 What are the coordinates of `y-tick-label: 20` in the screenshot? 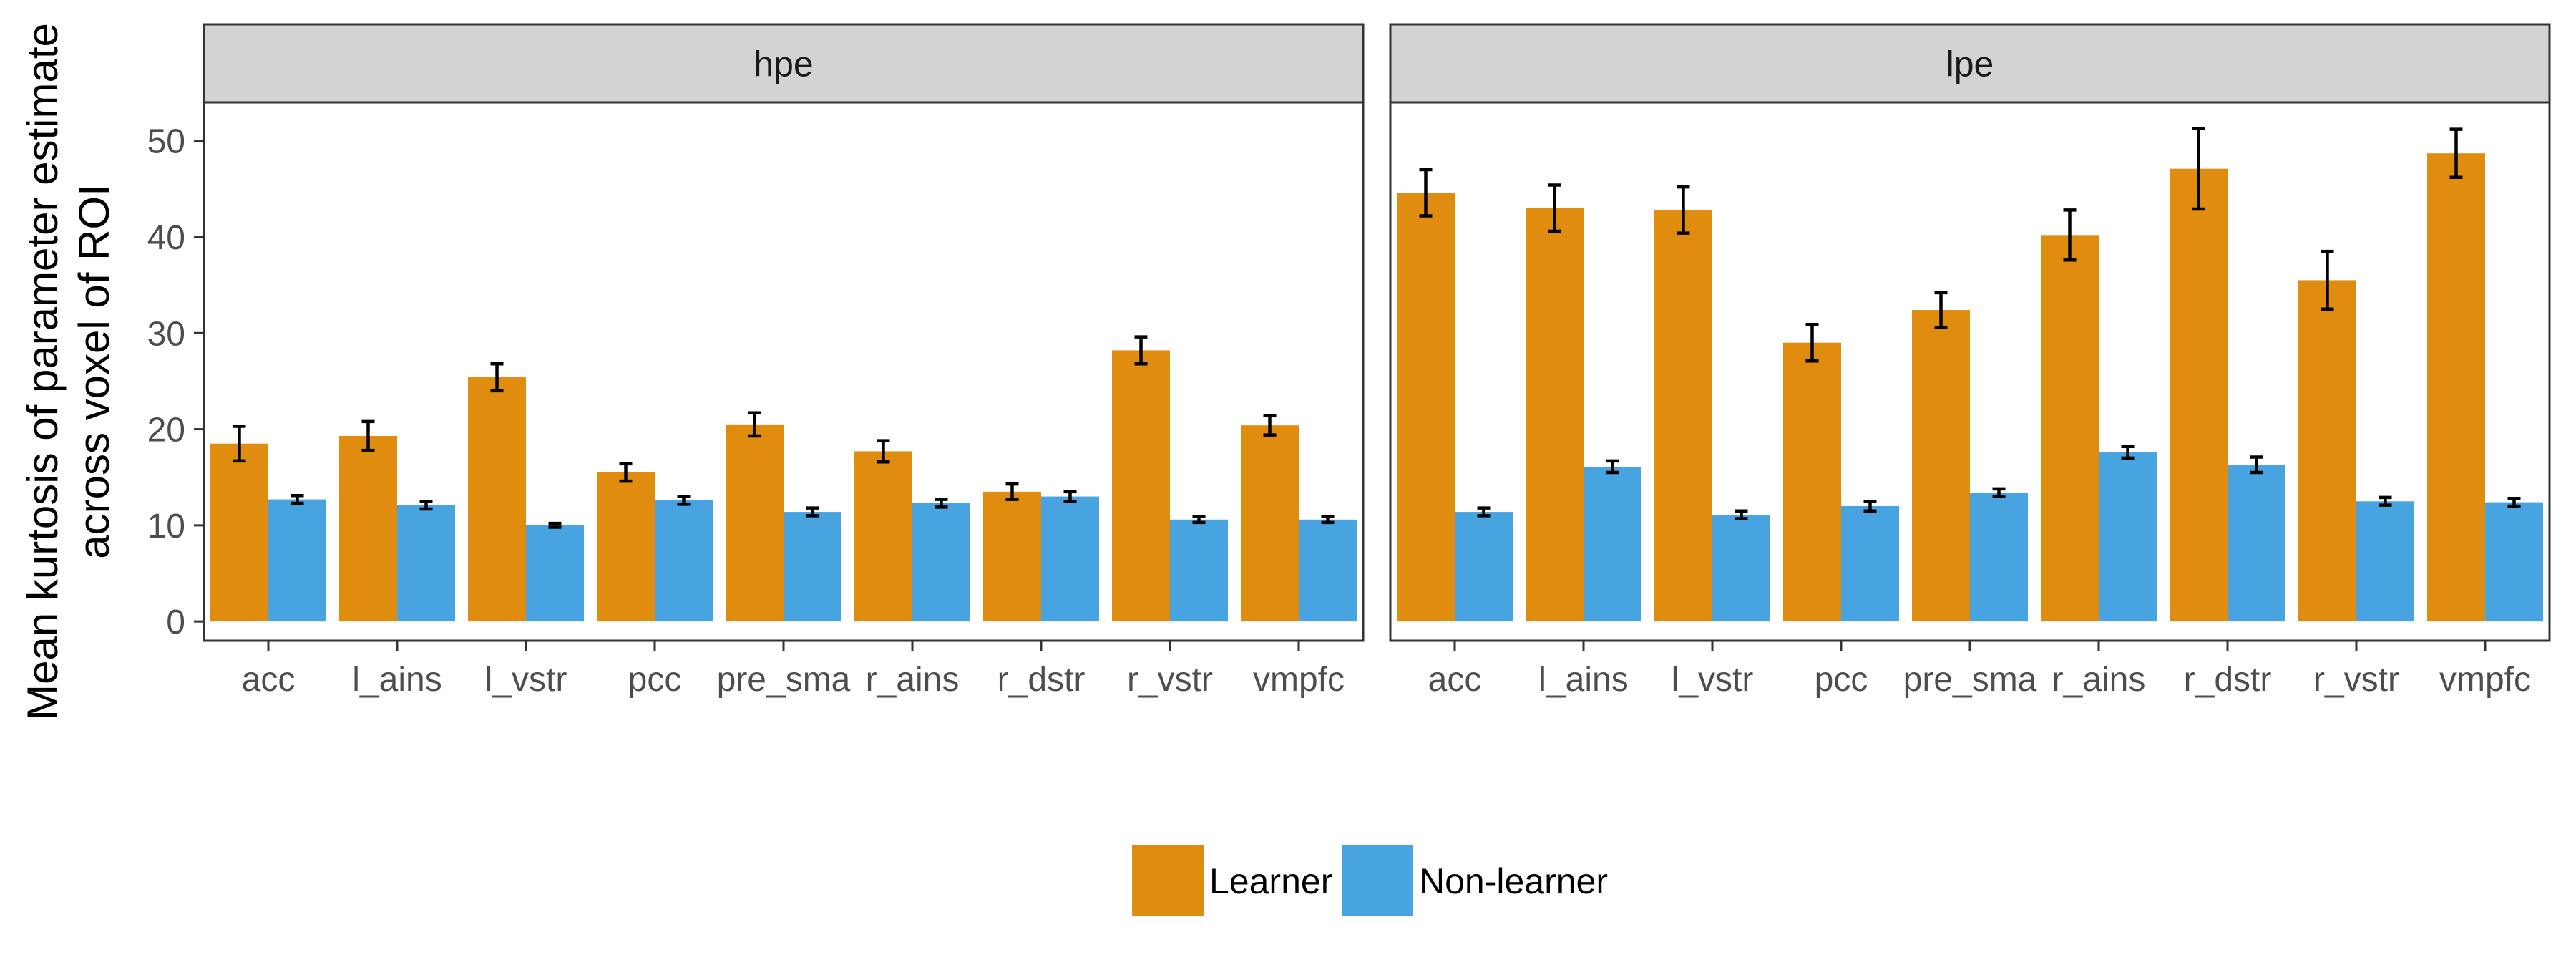 It's located at (166, 431).